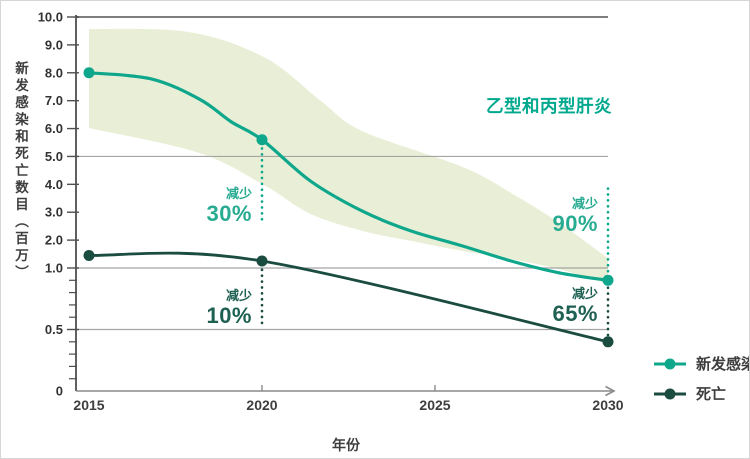 The image size is (750, 459). Describe the element at coordinates (54, 212) in the screenshot. I see `y-tick-label: 3.0` at that location.